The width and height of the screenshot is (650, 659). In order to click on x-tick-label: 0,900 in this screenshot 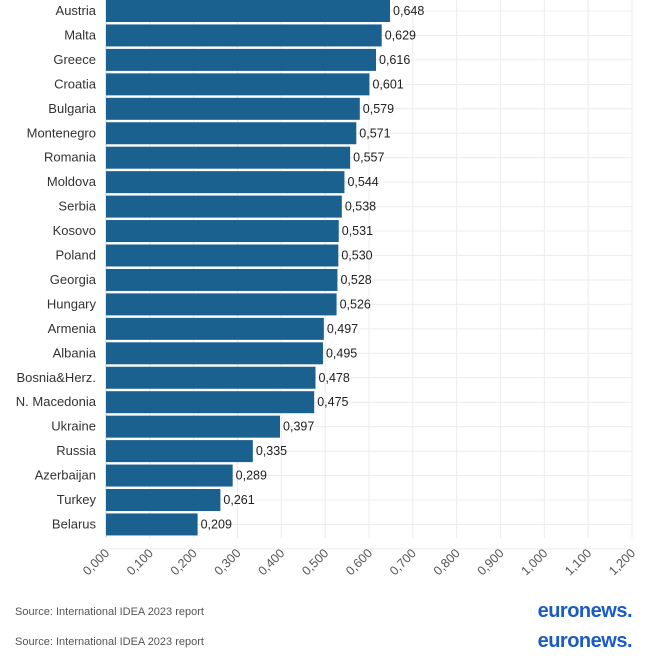, I will do `click(491, 562)`.